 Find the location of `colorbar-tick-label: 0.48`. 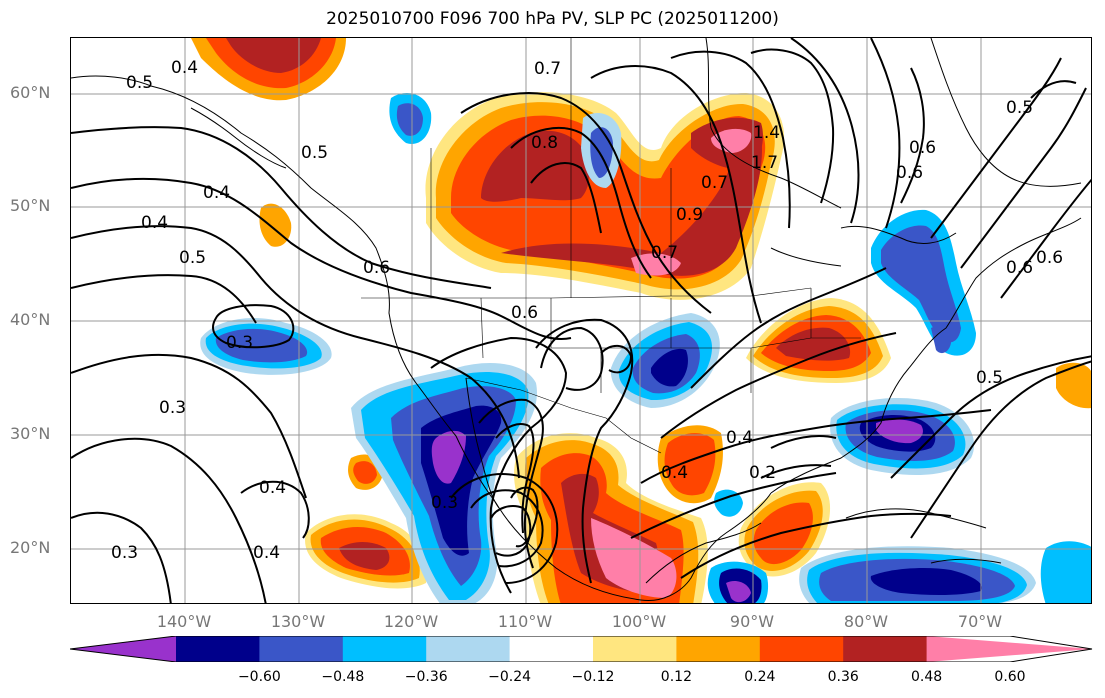

colorbar-tick-label: 0.48 is located at coordinates (927, 677).